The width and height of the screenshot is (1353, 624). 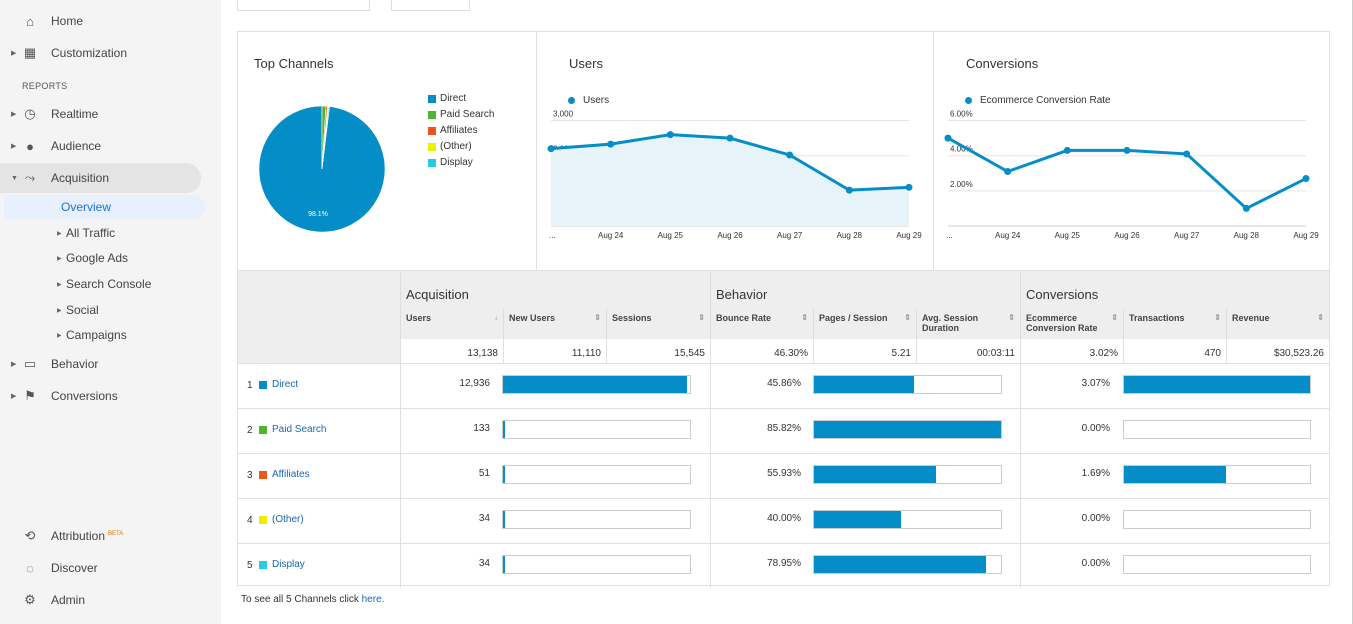 I want to click on row-index: 4, so click(x=250, y=520).